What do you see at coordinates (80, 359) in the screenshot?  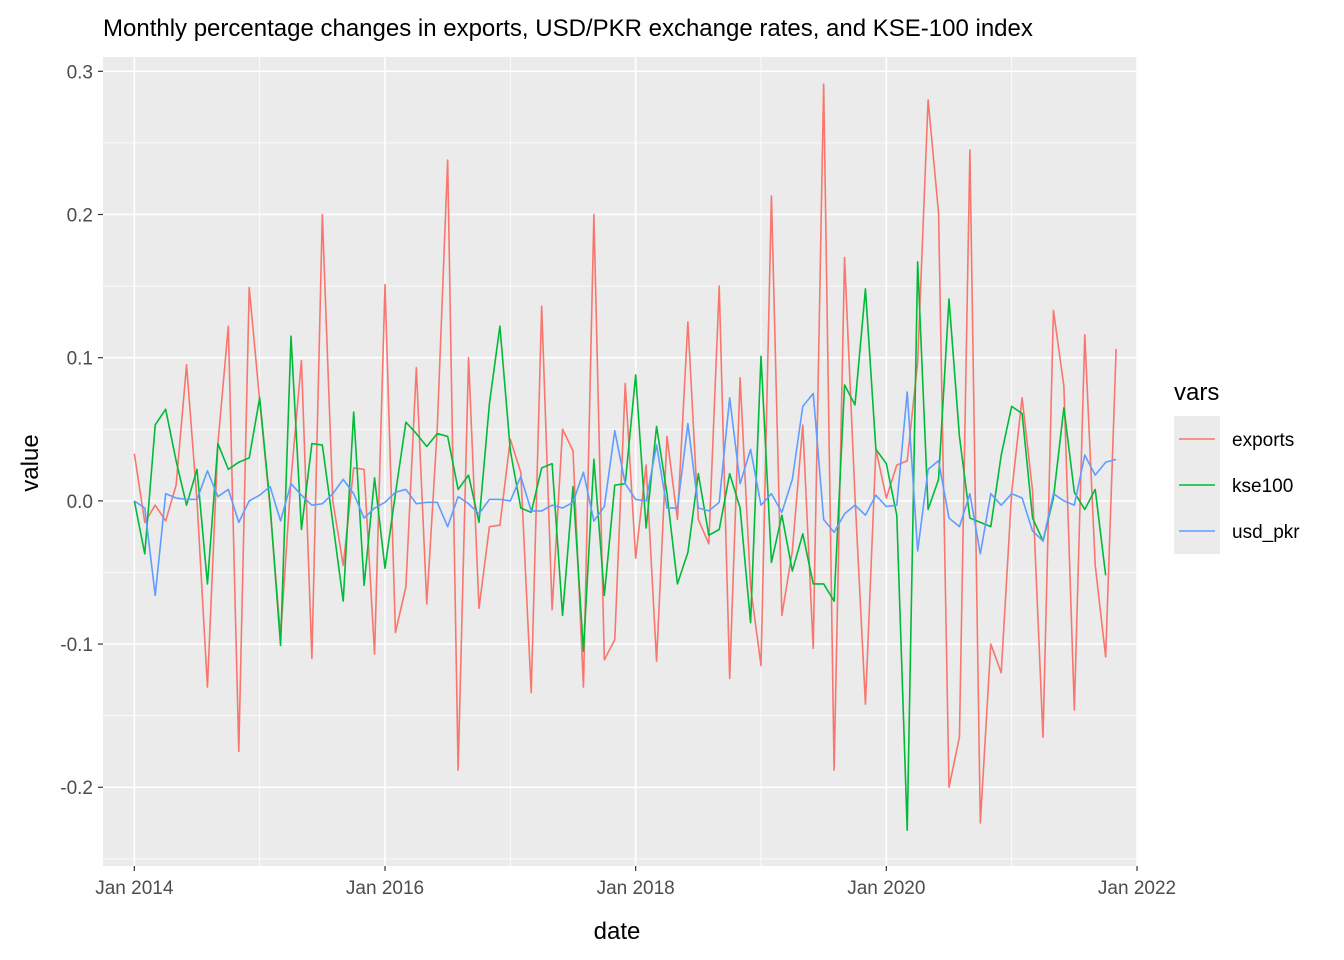 I see `y-tick-label: 0.1` at bounding box center [80, 359].